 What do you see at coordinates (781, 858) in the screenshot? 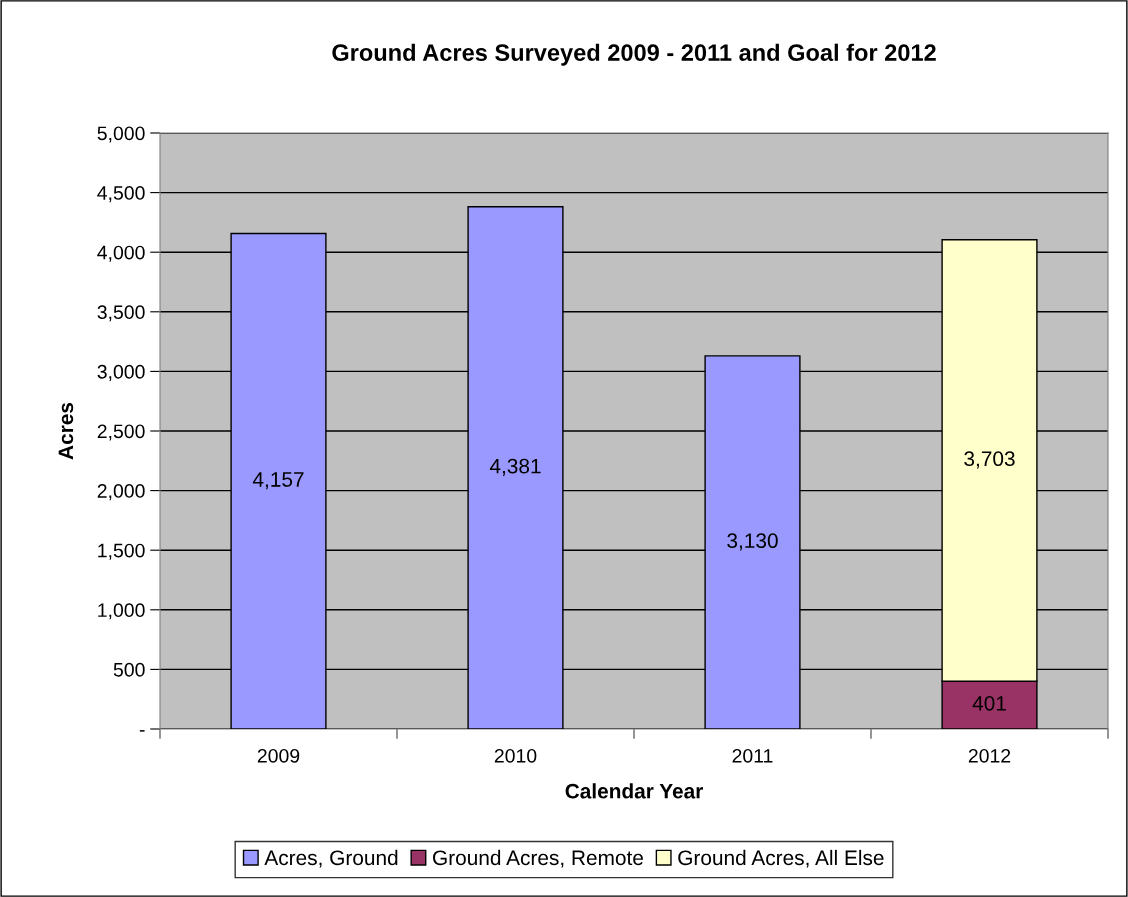
I see `legend-label: Ground Acres, All Else` at bounding box center [781, 858].